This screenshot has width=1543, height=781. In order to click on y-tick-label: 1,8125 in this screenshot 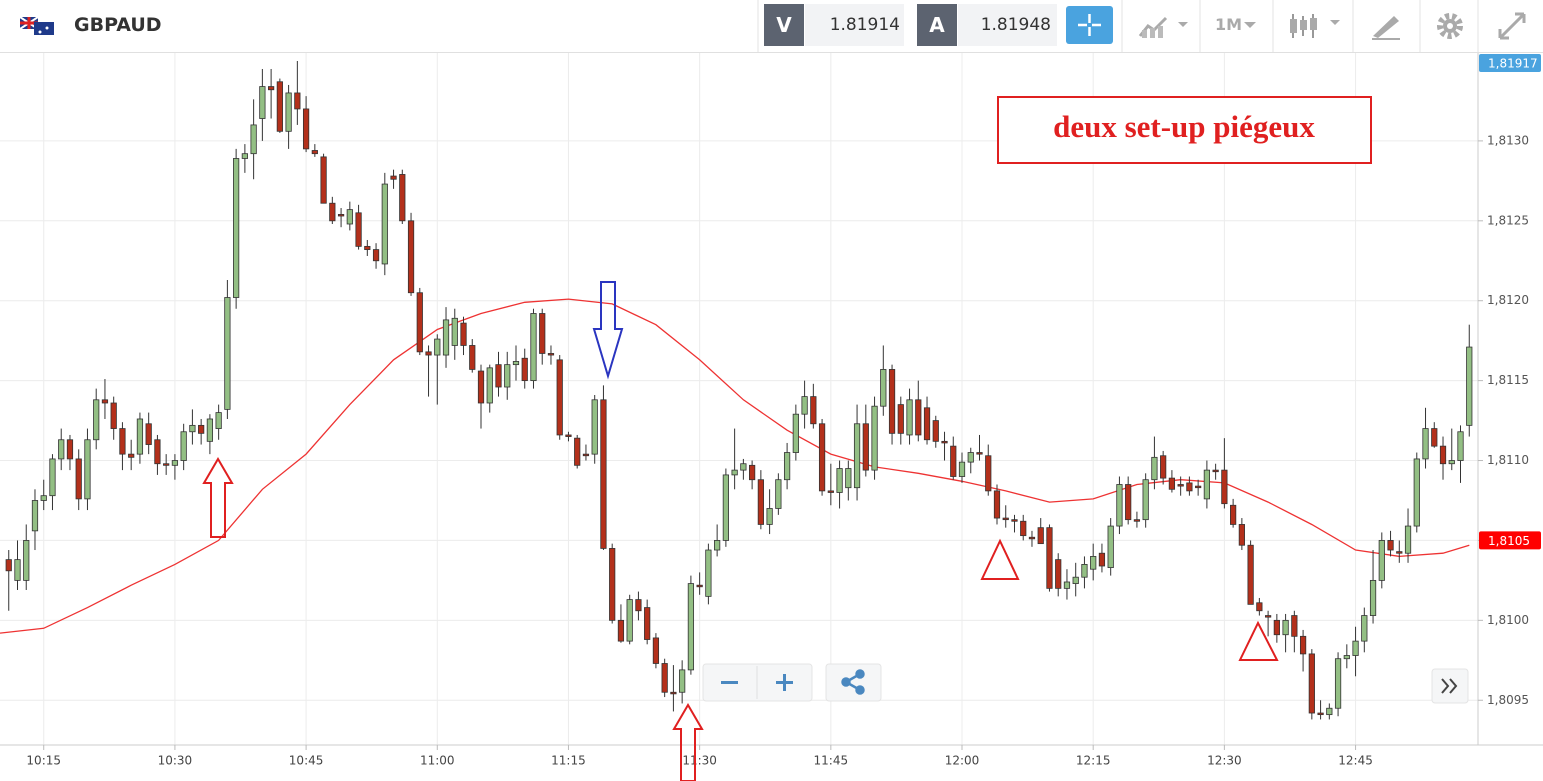, I will do `click(1508, 220)`.